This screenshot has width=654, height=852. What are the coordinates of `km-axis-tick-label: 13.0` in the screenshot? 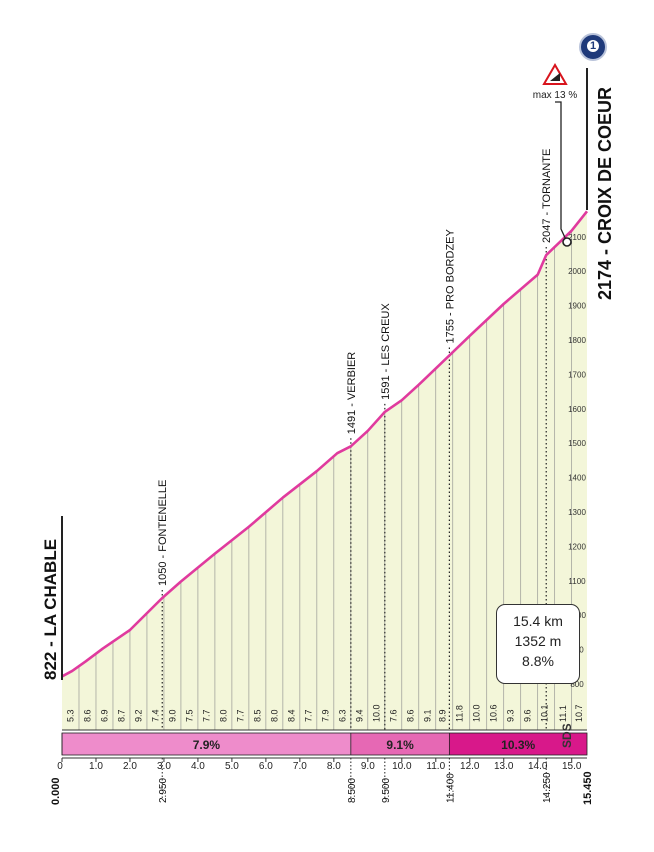 It's located at (504, 766).